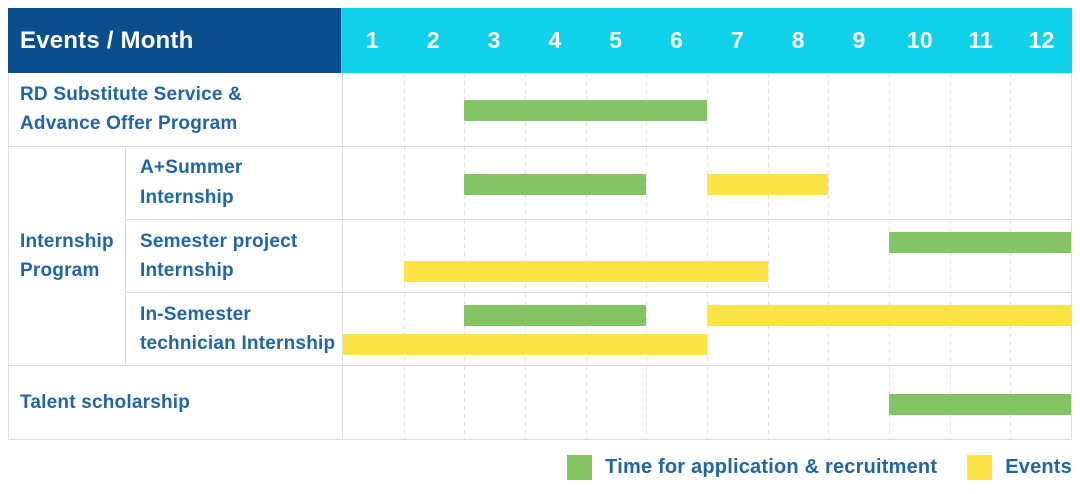 This screenshot has width=1080, height=494. What do you see at coordinates (859, 40) in the screenshot?
I see `month-label-9: 9` at bounding box center [859, 40].